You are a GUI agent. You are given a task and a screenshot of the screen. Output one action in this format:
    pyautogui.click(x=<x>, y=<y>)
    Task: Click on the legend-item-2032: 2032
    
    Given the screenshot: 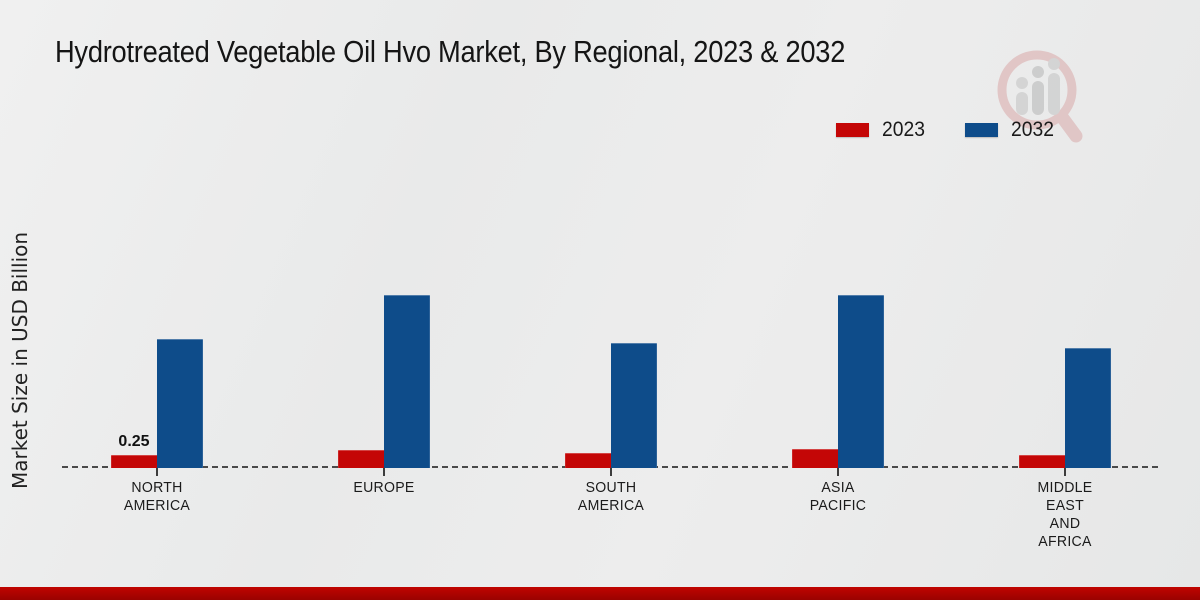 What is the action you would take?
    pyautogui.click(x=1011, y=130)
    